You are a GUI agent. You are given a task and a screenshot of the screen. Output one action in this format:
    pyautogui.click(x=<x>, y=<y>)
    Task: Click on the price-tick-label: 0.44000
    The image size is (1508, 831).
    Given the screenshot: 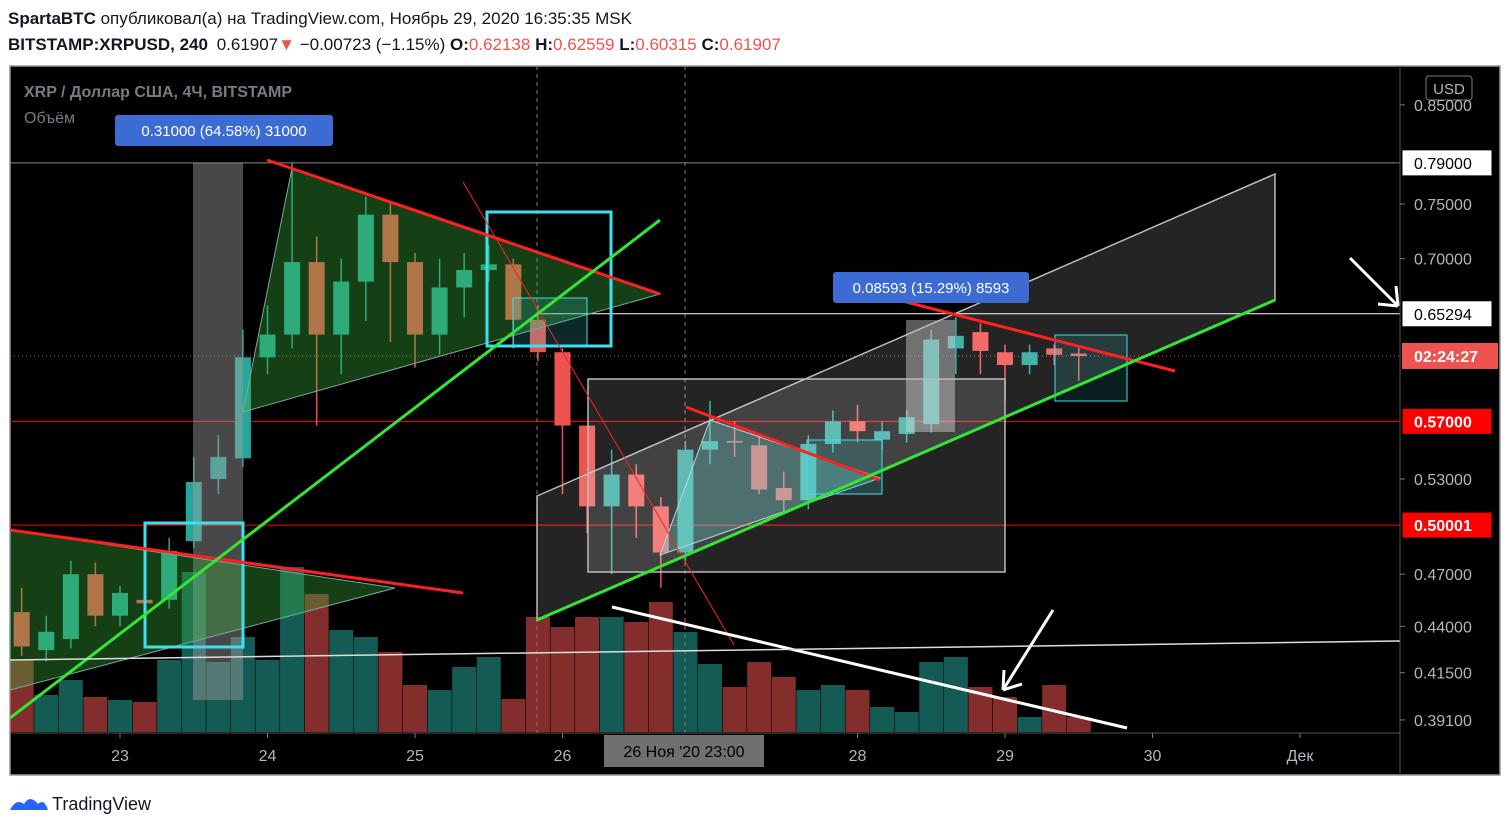 What is the action you would take?
    pyautogui.click(x=1443, y=627)
    